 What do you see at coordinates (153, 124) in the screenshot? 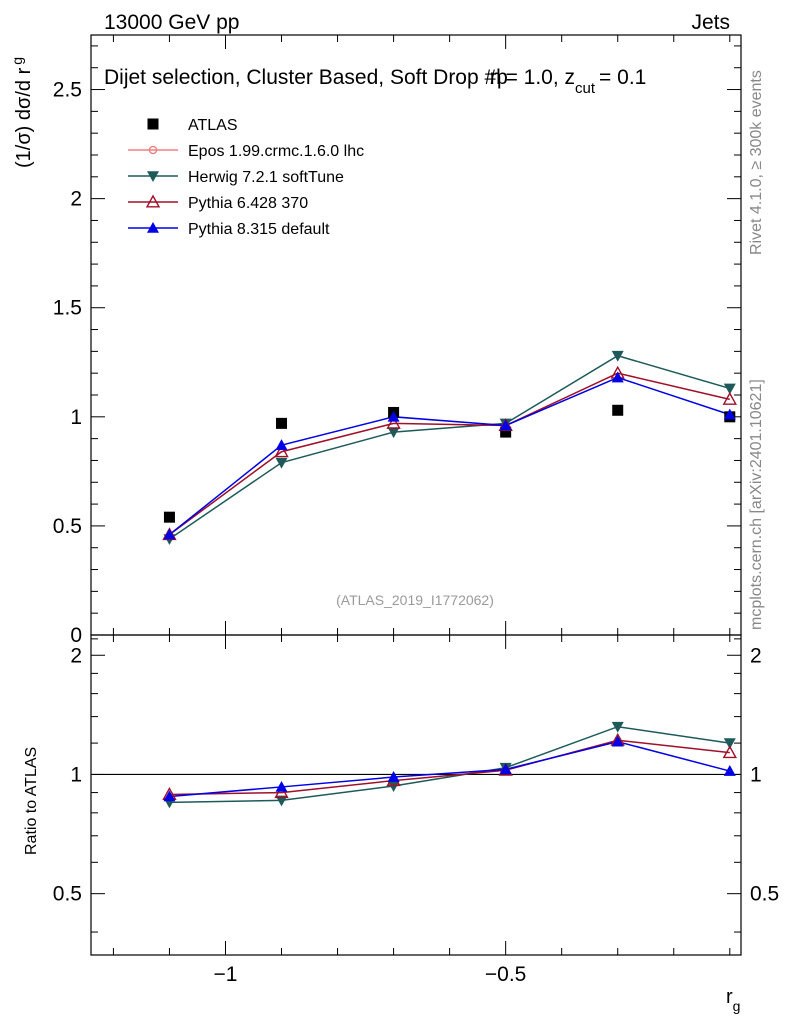
I see `atlas-legend-marker` at bounding box center [153, 124].